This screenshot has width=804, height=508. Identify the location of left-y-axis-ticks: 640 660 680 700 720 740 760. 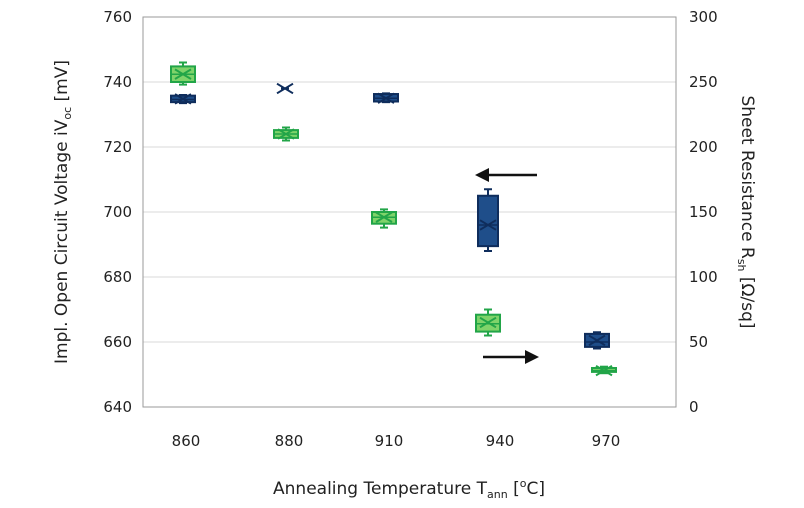
(117, 212).